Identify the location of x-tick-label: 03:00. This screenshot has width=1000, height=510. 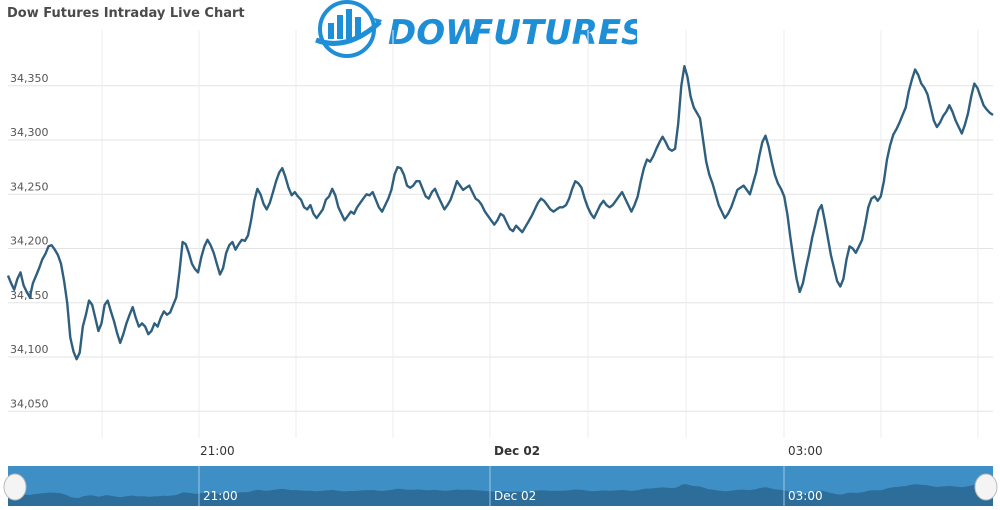
(805, 451).